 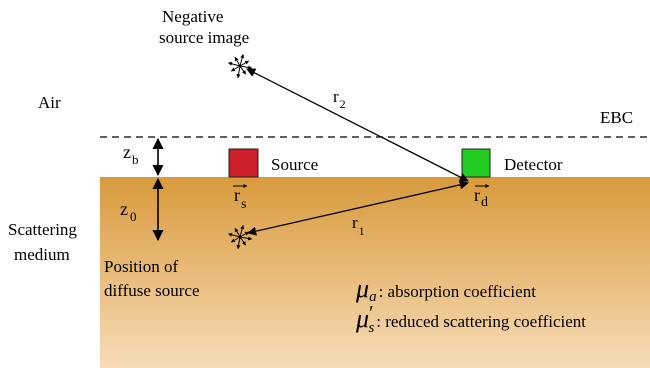 I want to click on rd-base: r, so click(x=477, y=195).